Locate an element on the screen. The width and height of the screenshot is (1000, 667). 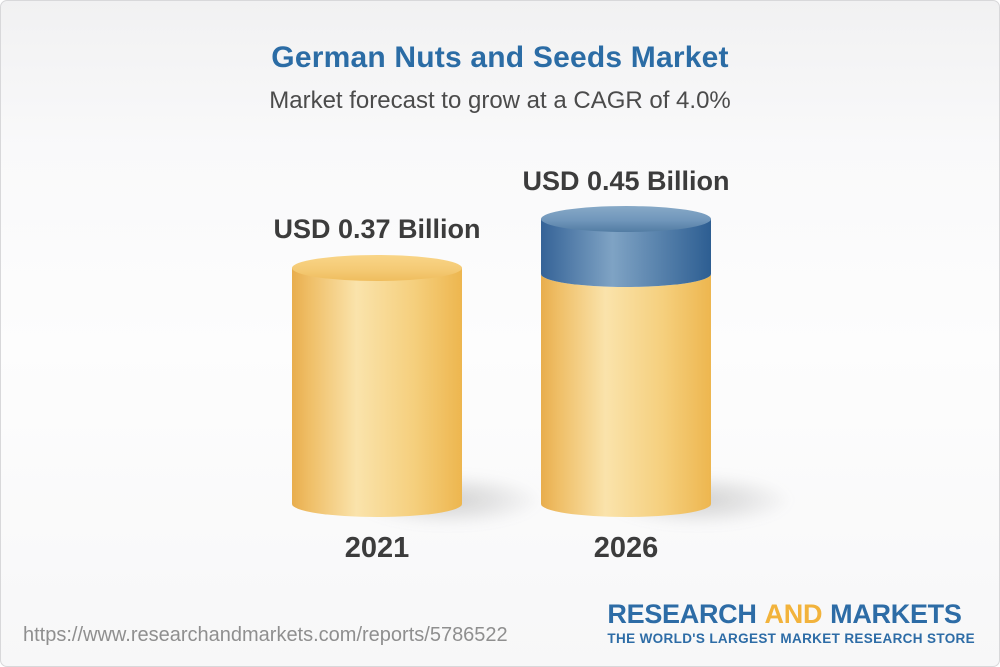
logo-wordmark: RESEARCH AND MARKETS is located at coordinates (784, 614).